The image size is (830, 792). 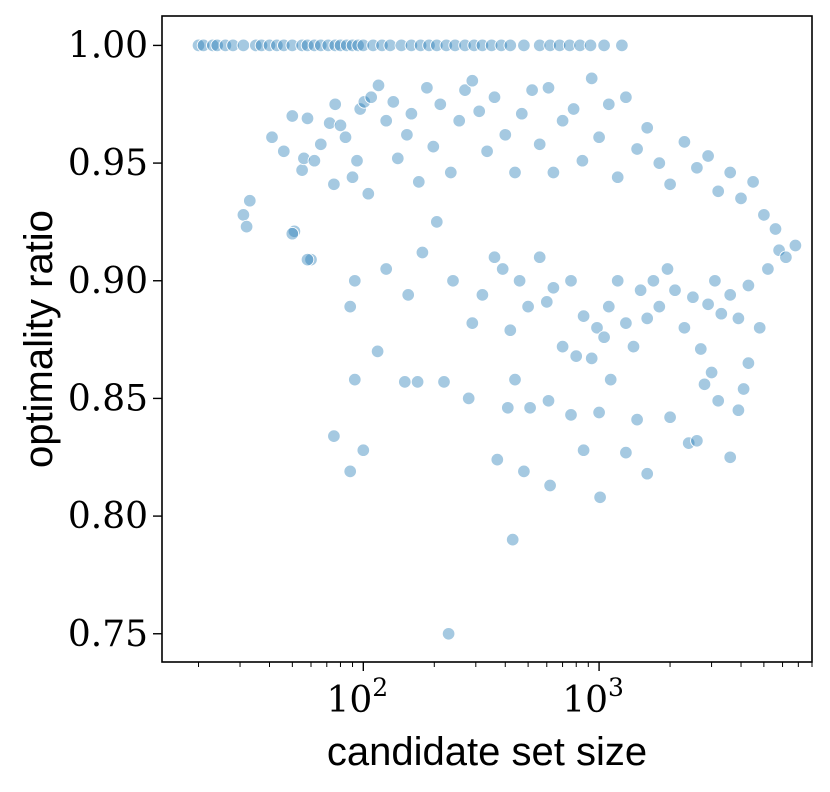 What do you see at coordinates (108, 163) in the screenshot?
I see `y-tick-label: 0.95` at bounding box center [108, 163].